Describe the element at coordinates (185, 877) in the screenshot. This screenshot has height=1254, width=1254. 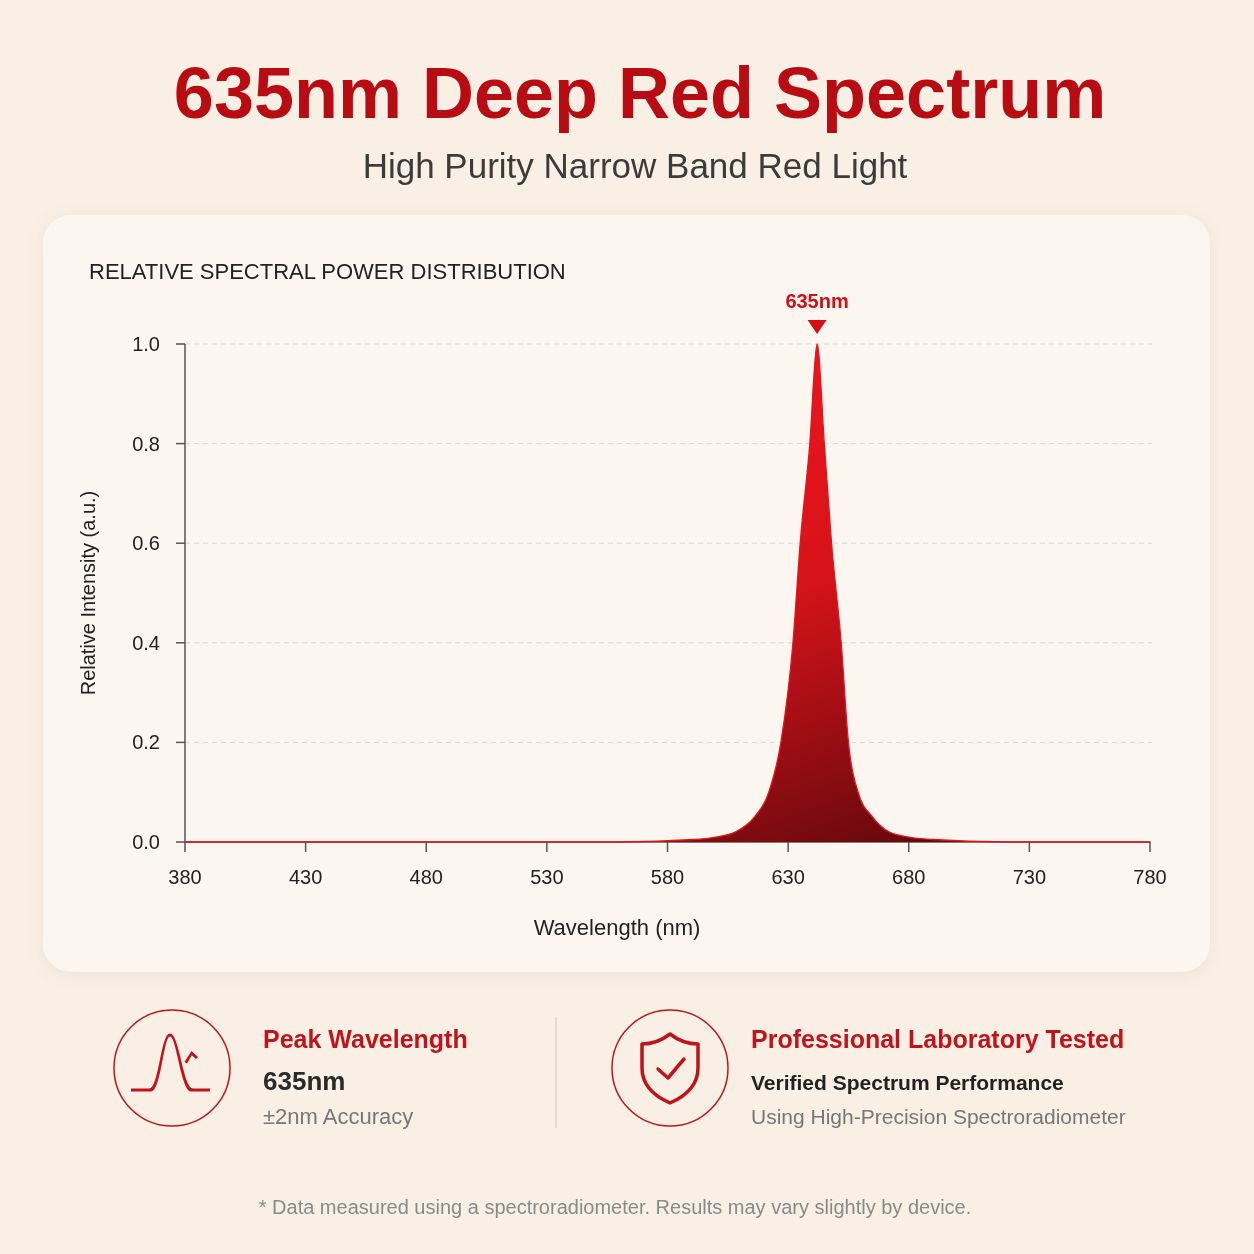
I see `x-tick-label: 380` at that location.